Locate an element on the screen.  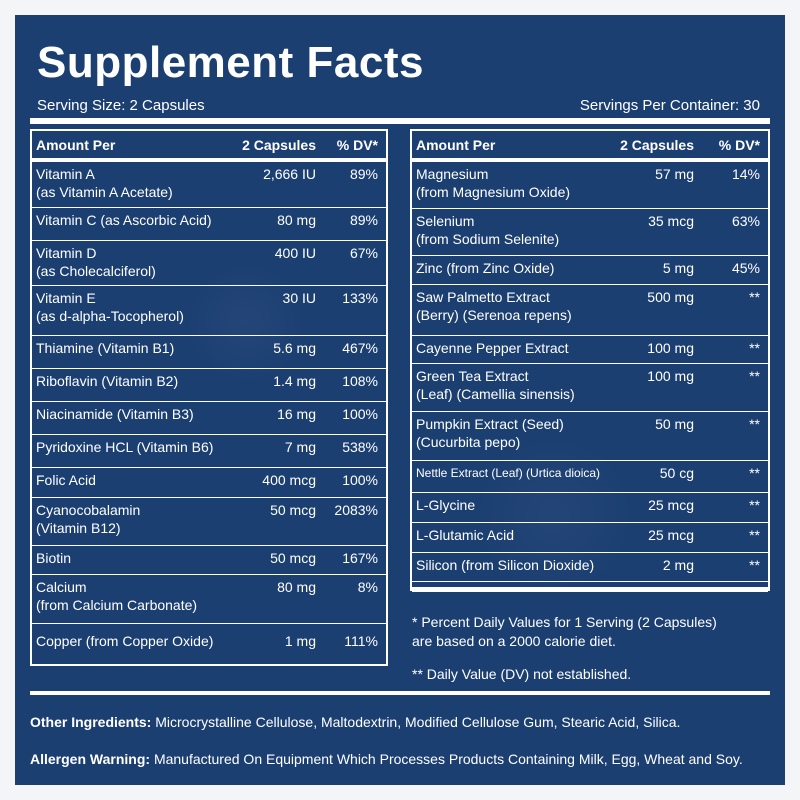
nutrient-name: L-Glycine is located at coordinates (446, 505).